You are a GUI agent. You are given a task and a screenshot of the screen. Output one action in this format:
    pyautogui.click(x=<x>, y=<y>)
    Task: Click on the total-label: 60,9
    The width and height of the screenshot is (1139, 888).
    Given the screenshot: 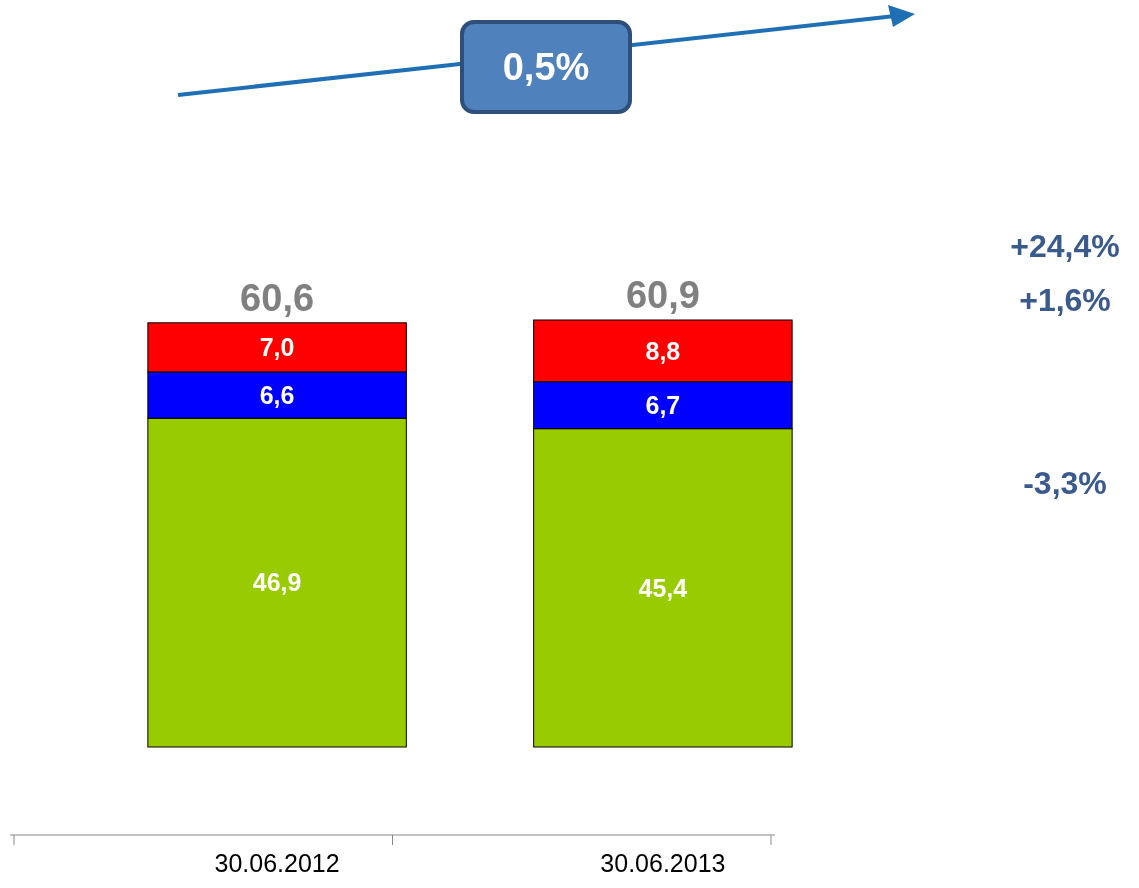 What is the action you would take?
    pyautogui.click(x=662, y=295)
    